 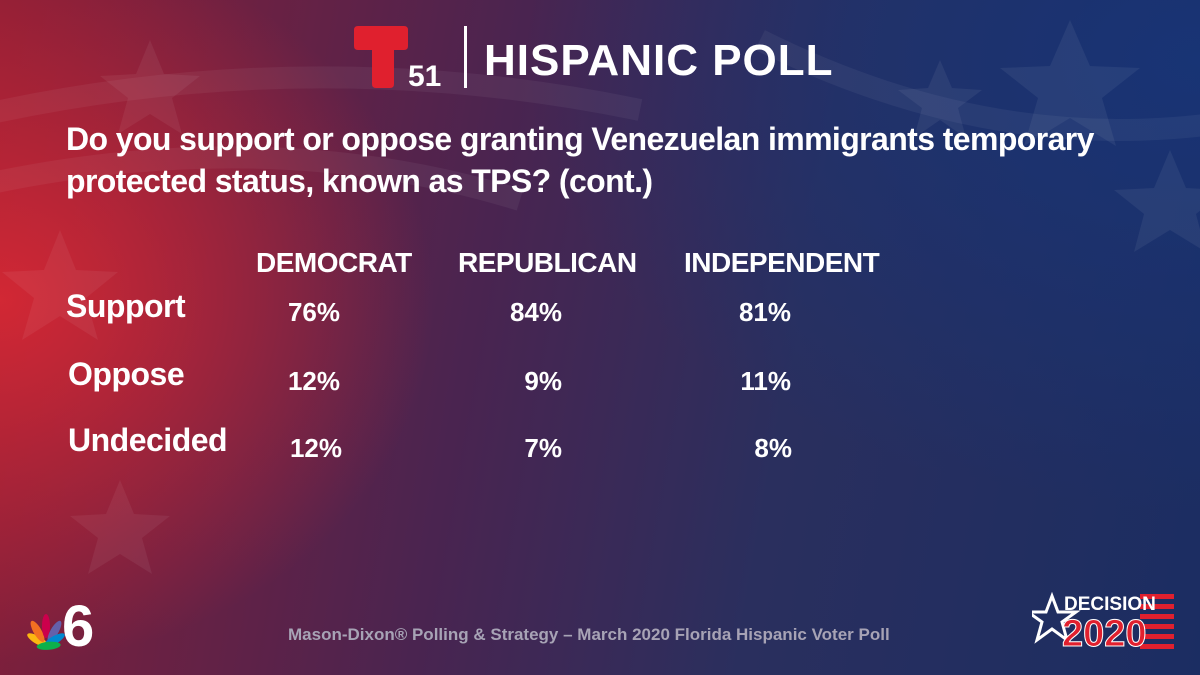 I want to click on decision-2020-logo: DECISION 2020, so click(x=1103, y=620).